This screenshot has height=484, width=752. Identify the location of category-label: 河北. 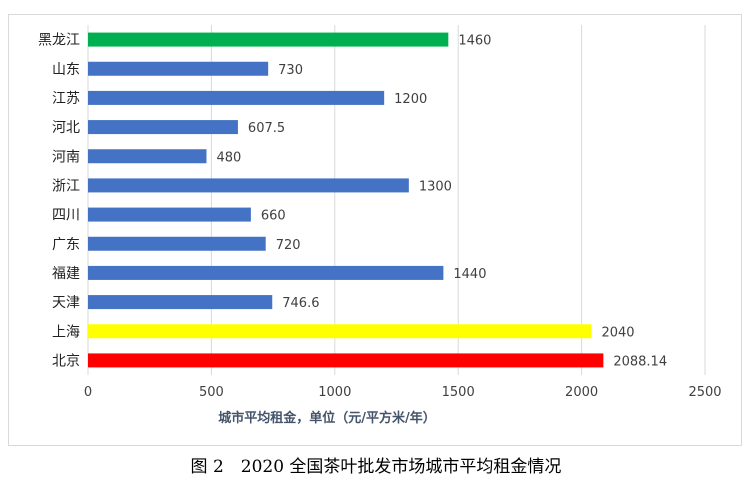
(66, 128).